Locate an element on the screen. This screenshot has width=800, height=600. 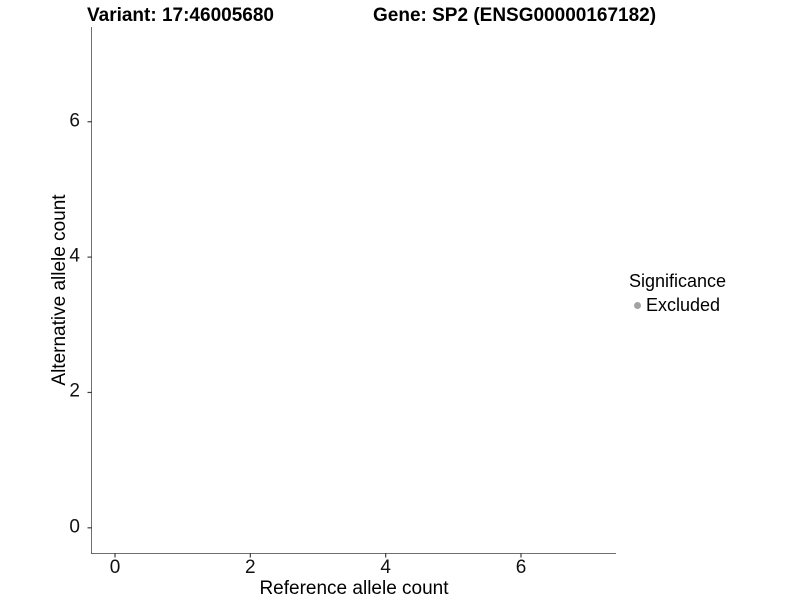
plot-title-variant: Variant: 17:46005680 is located at coordinates (180, 15).